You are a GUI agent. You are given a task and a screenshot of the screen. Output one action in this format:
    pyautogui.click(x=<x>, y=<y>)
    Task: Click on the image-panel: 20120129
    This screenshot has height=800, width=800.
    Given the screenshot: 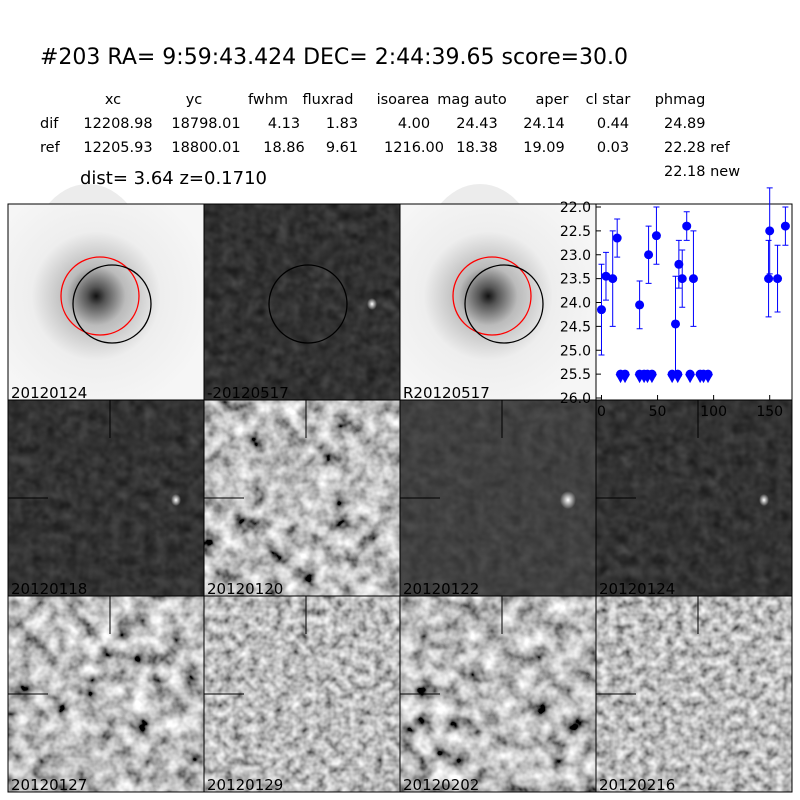 What is the action you would take?
    pyautogui.click(x=302, y=694)
    